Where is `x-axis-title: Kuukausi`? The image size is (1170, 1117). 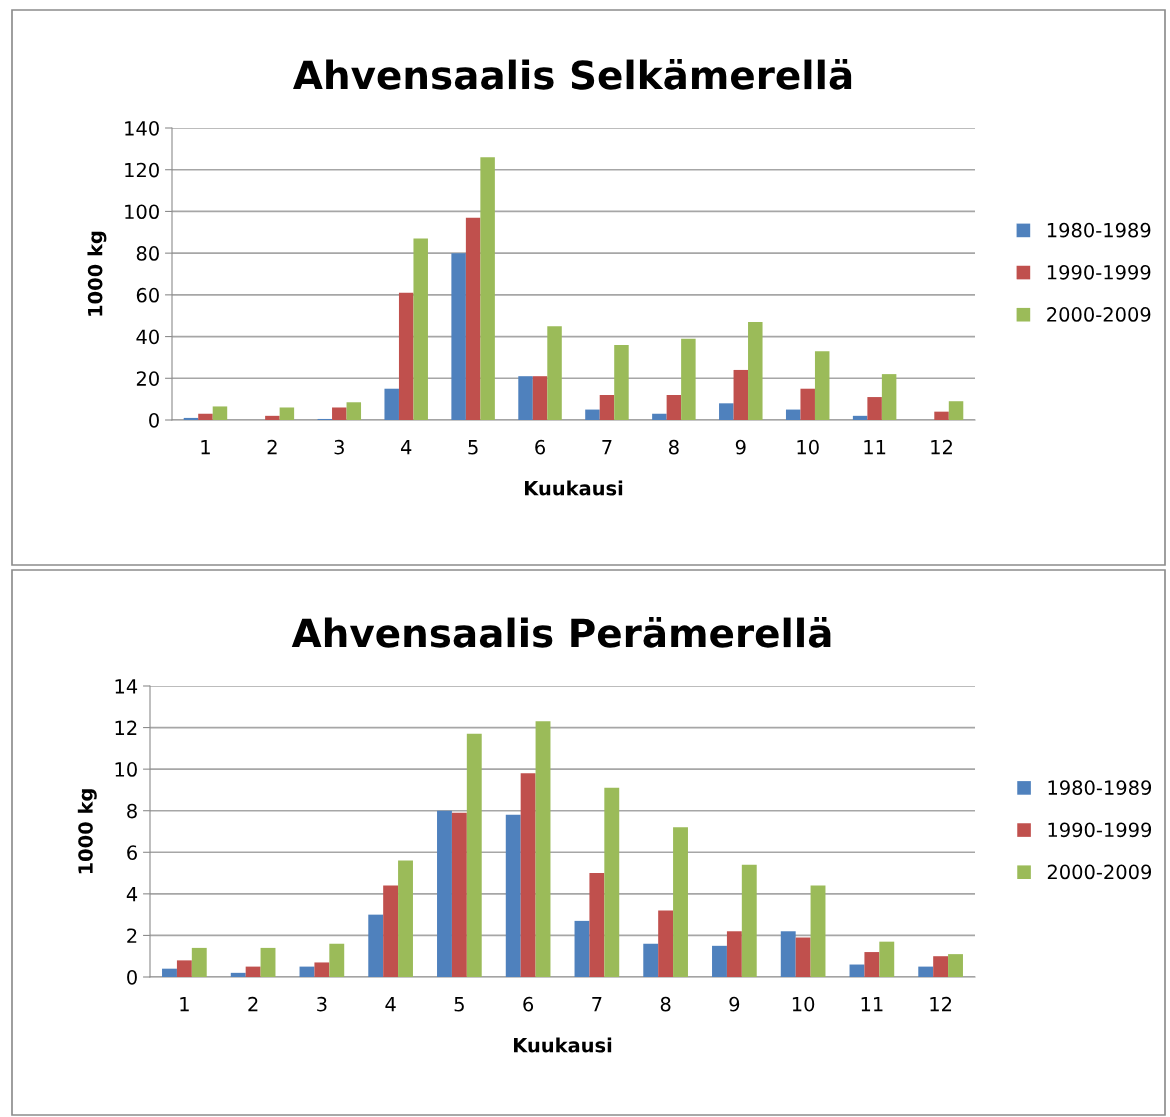
x-axis-title: Kuukausi is located at coordinates (574, 488).